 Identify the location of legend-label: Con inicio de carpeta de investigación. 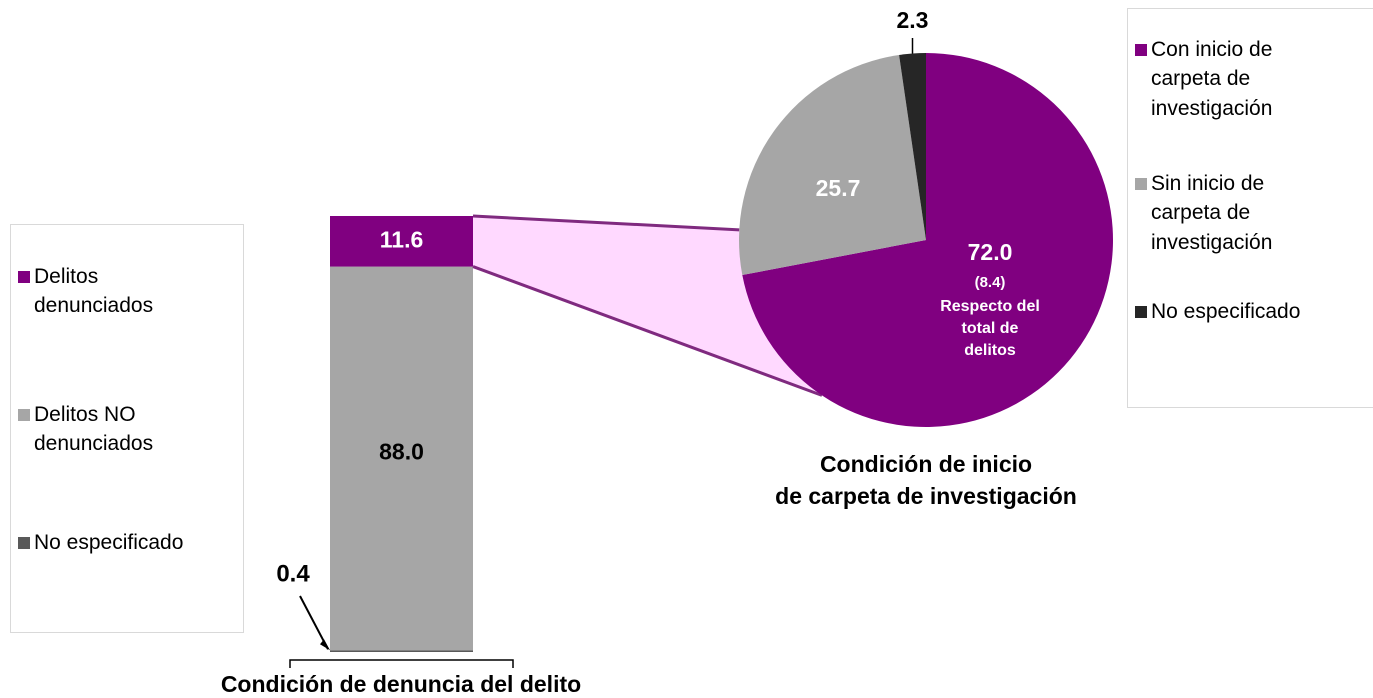
(1212, 79).